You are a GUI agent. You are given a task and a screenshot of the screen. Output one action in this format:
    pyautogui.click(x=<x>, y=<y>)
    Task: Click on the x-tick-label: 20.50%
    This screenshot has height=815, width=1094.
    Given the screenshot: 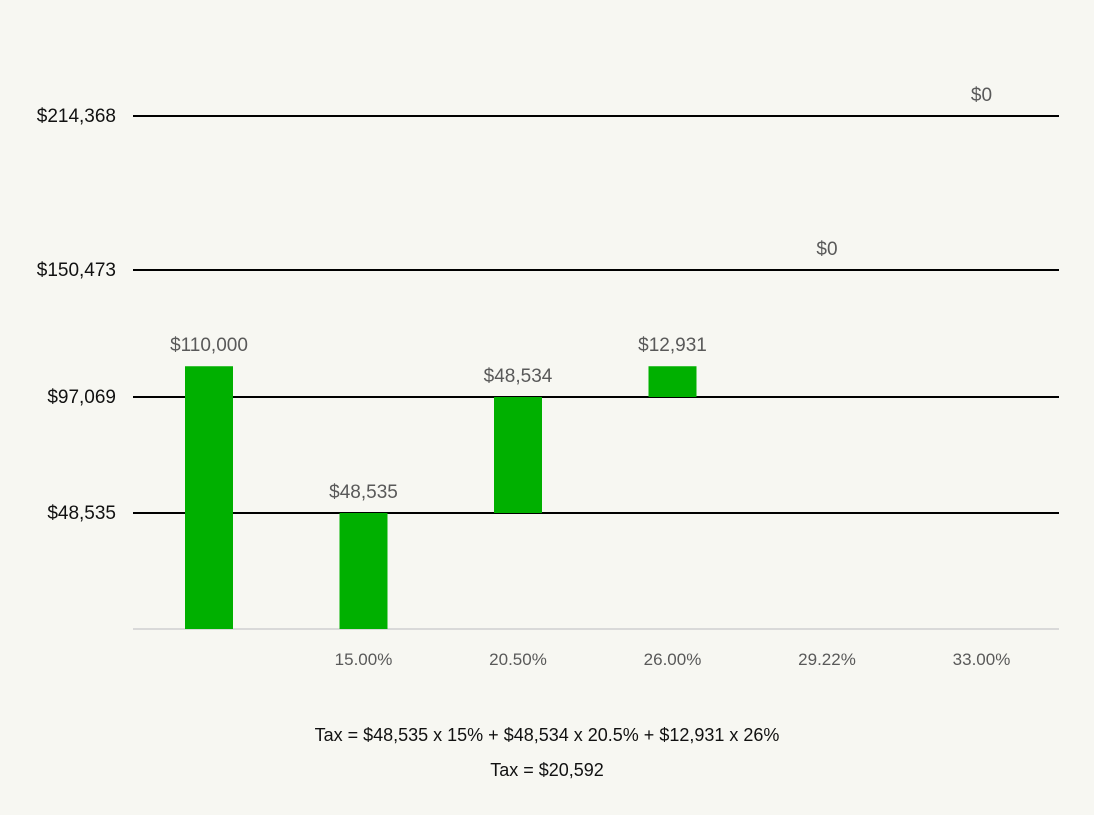 What is the action you would take?
    pyautogui.click(x=518, y=659)
    